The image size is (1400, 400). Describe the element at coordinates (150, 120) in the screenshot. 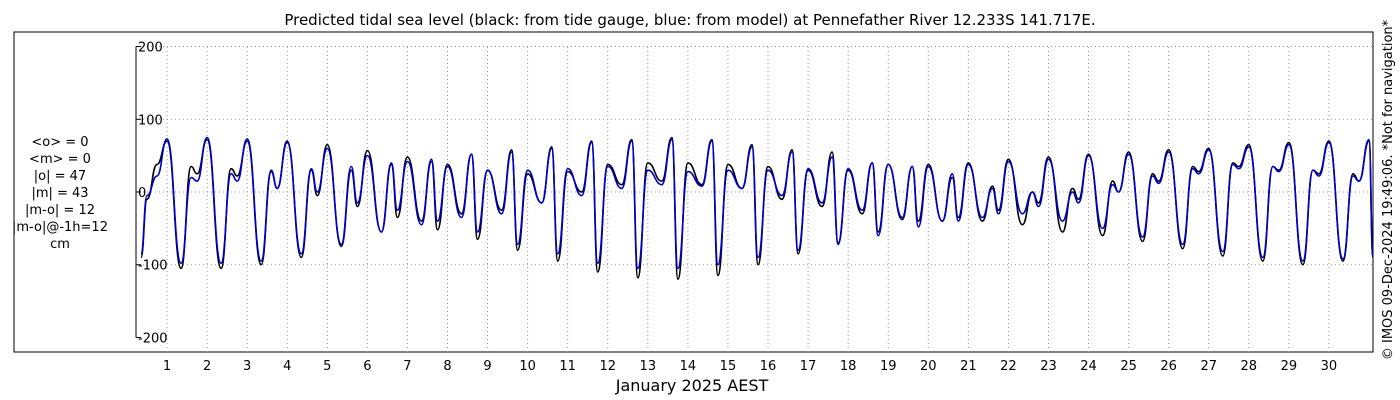

I see `y-tick-label: 100` at that location.